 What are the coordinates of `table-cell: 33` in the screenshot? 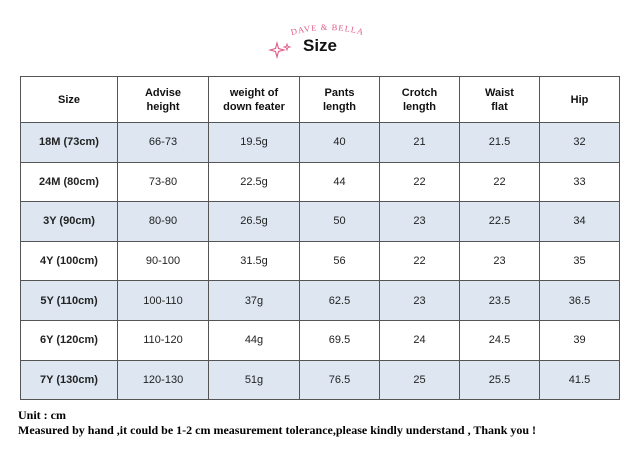 It's located at (579, 182).